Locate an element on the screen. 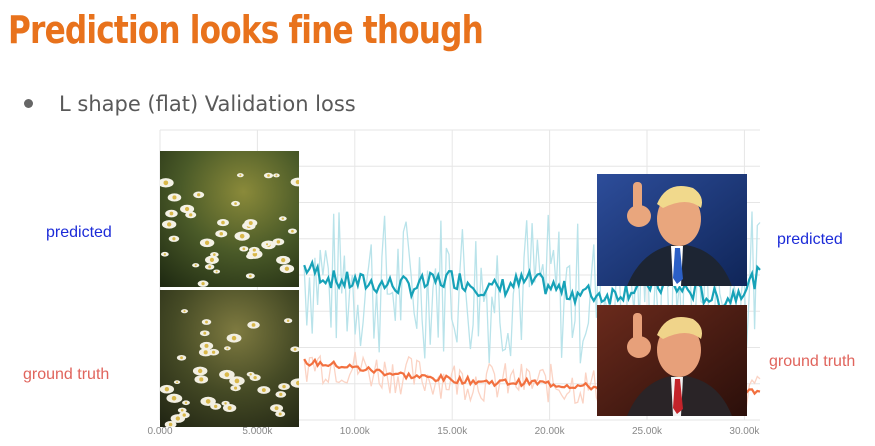 This screenshot has width=875, height=446. left-predicted-label: predicted is located at coordinates (79, 232).